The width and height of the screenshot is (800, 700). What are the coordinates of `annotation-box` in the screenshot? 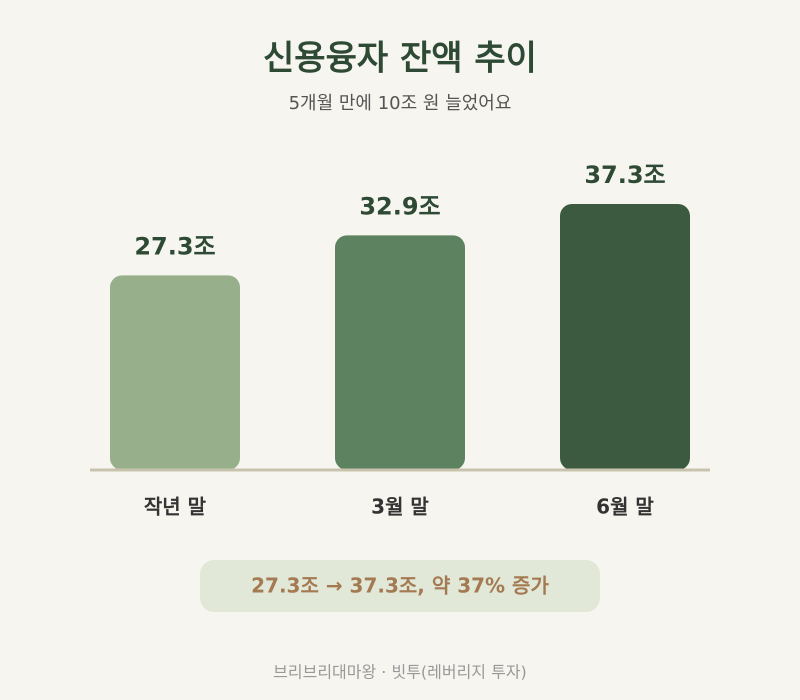 It's located at (400, 586).